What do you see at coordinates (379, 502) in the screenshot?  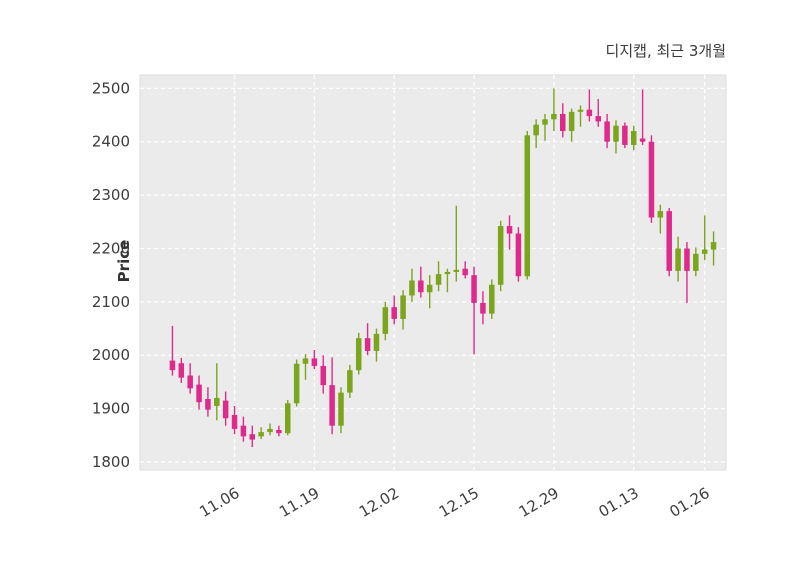 I see `x-tick-label: 12.02` at bounding box center [379, 502].